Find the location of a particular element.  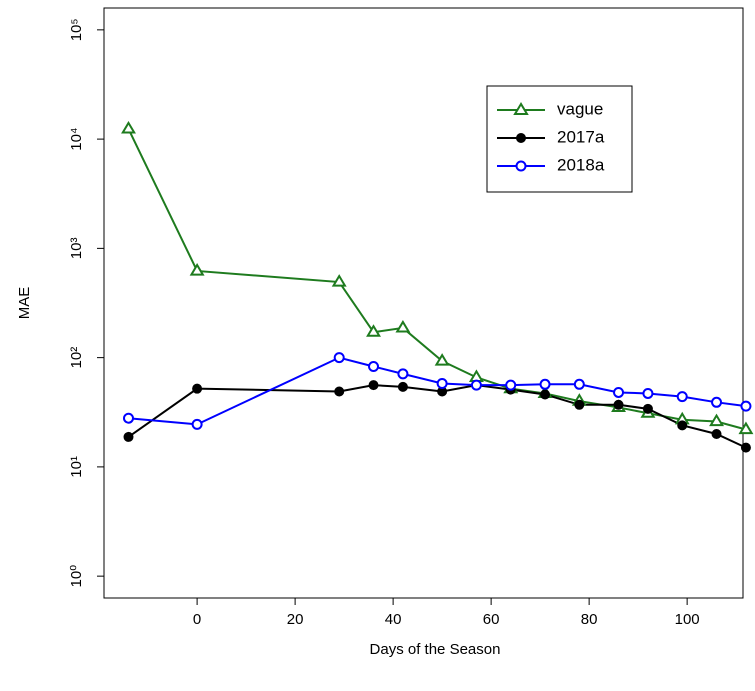

legend-label: vague is located at coordinates (580, 108).